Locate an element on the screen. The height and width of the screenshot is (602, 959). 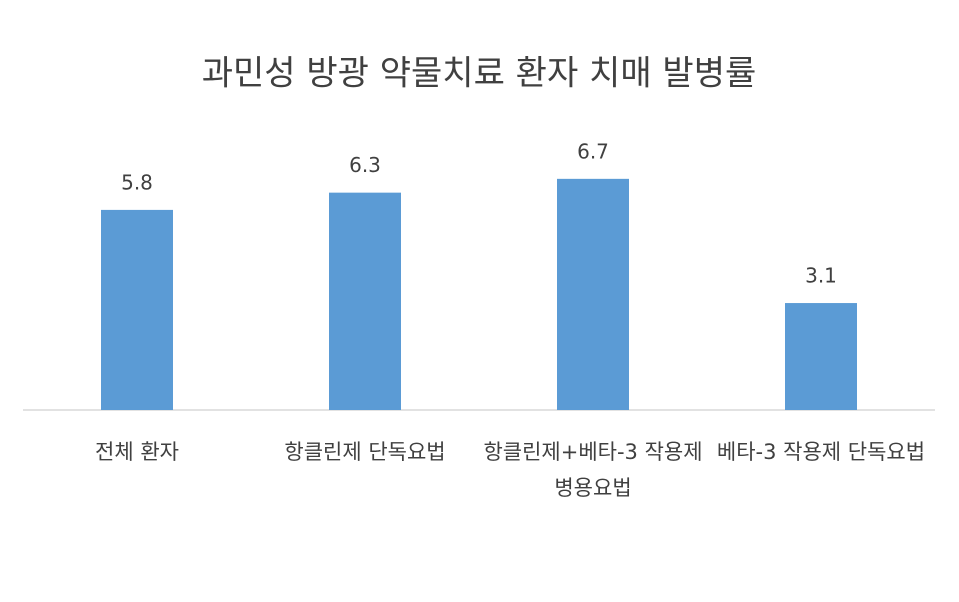
x-tick-label: 항클린제 단독요법 is located at coordinates (365, 452).